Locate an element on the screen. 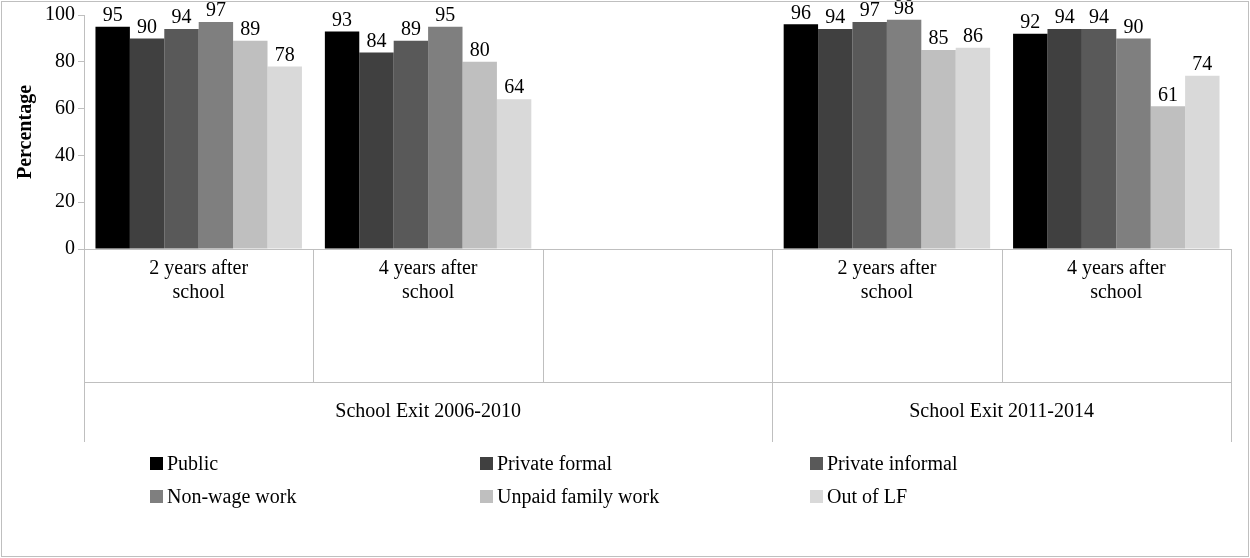 The width and height of the screenshot is (1250, 558). y-tick-label: 20 is located at coordinates (65, 200).